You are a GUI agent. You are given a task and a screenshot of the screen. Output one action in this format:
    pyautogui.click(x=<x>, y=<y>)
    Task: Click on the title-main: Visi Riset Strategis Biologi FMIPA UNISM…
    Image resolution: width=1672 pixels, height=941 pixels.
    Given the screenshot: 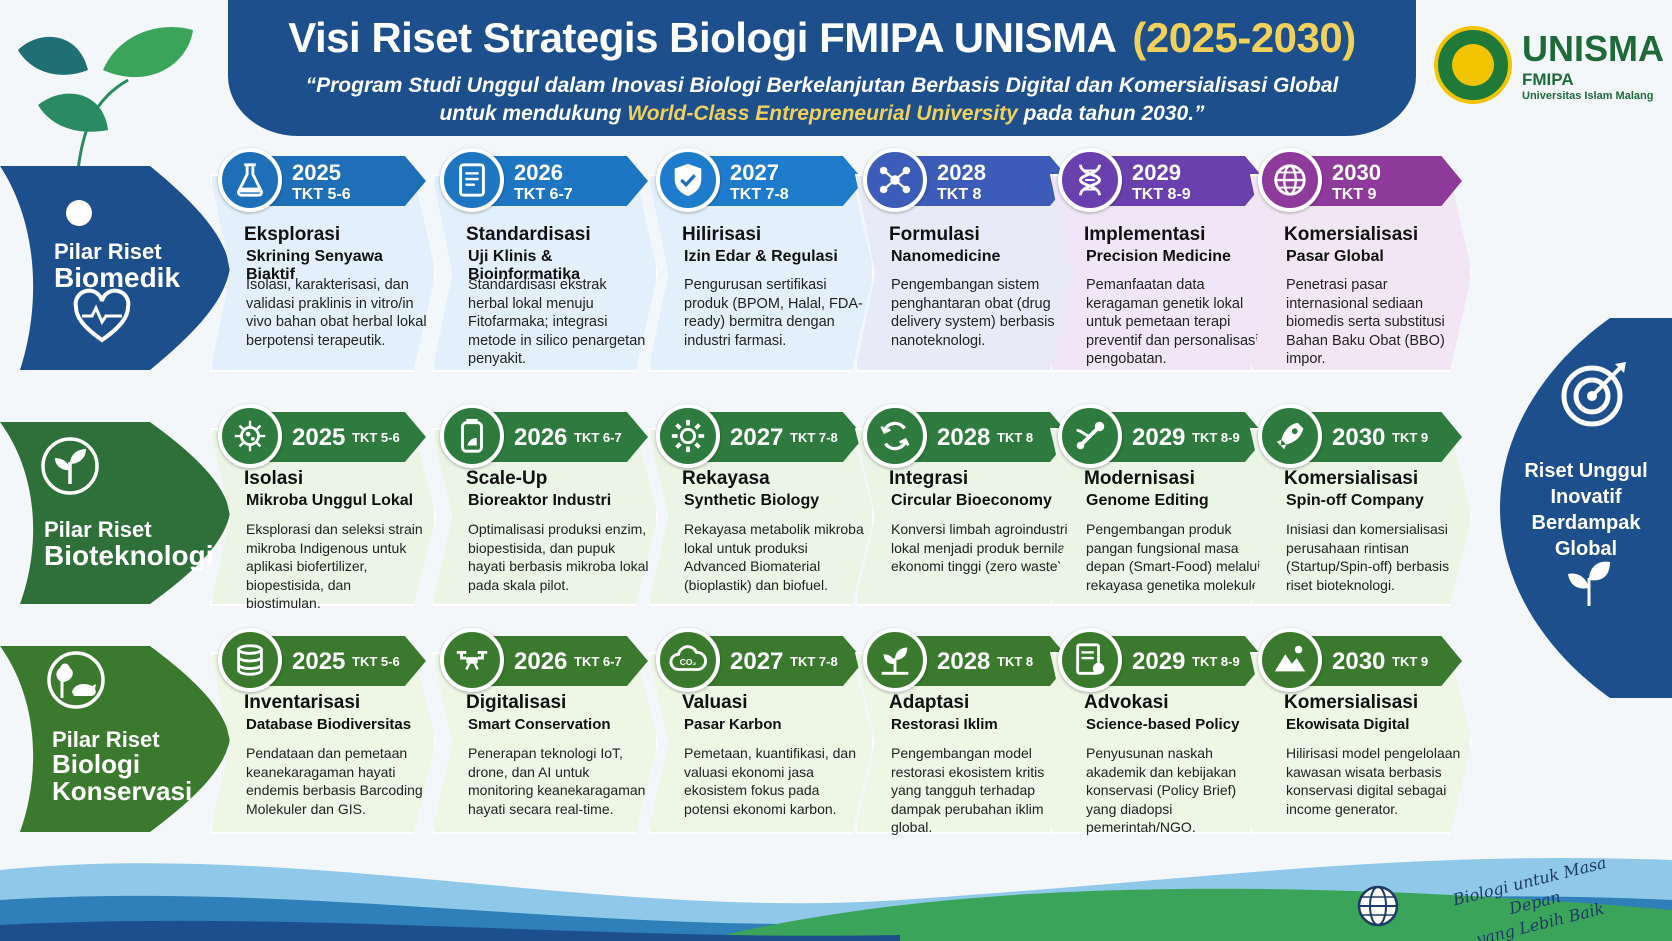 What is the action you would take?
    pyautogui.click(x=702, y=37)
    